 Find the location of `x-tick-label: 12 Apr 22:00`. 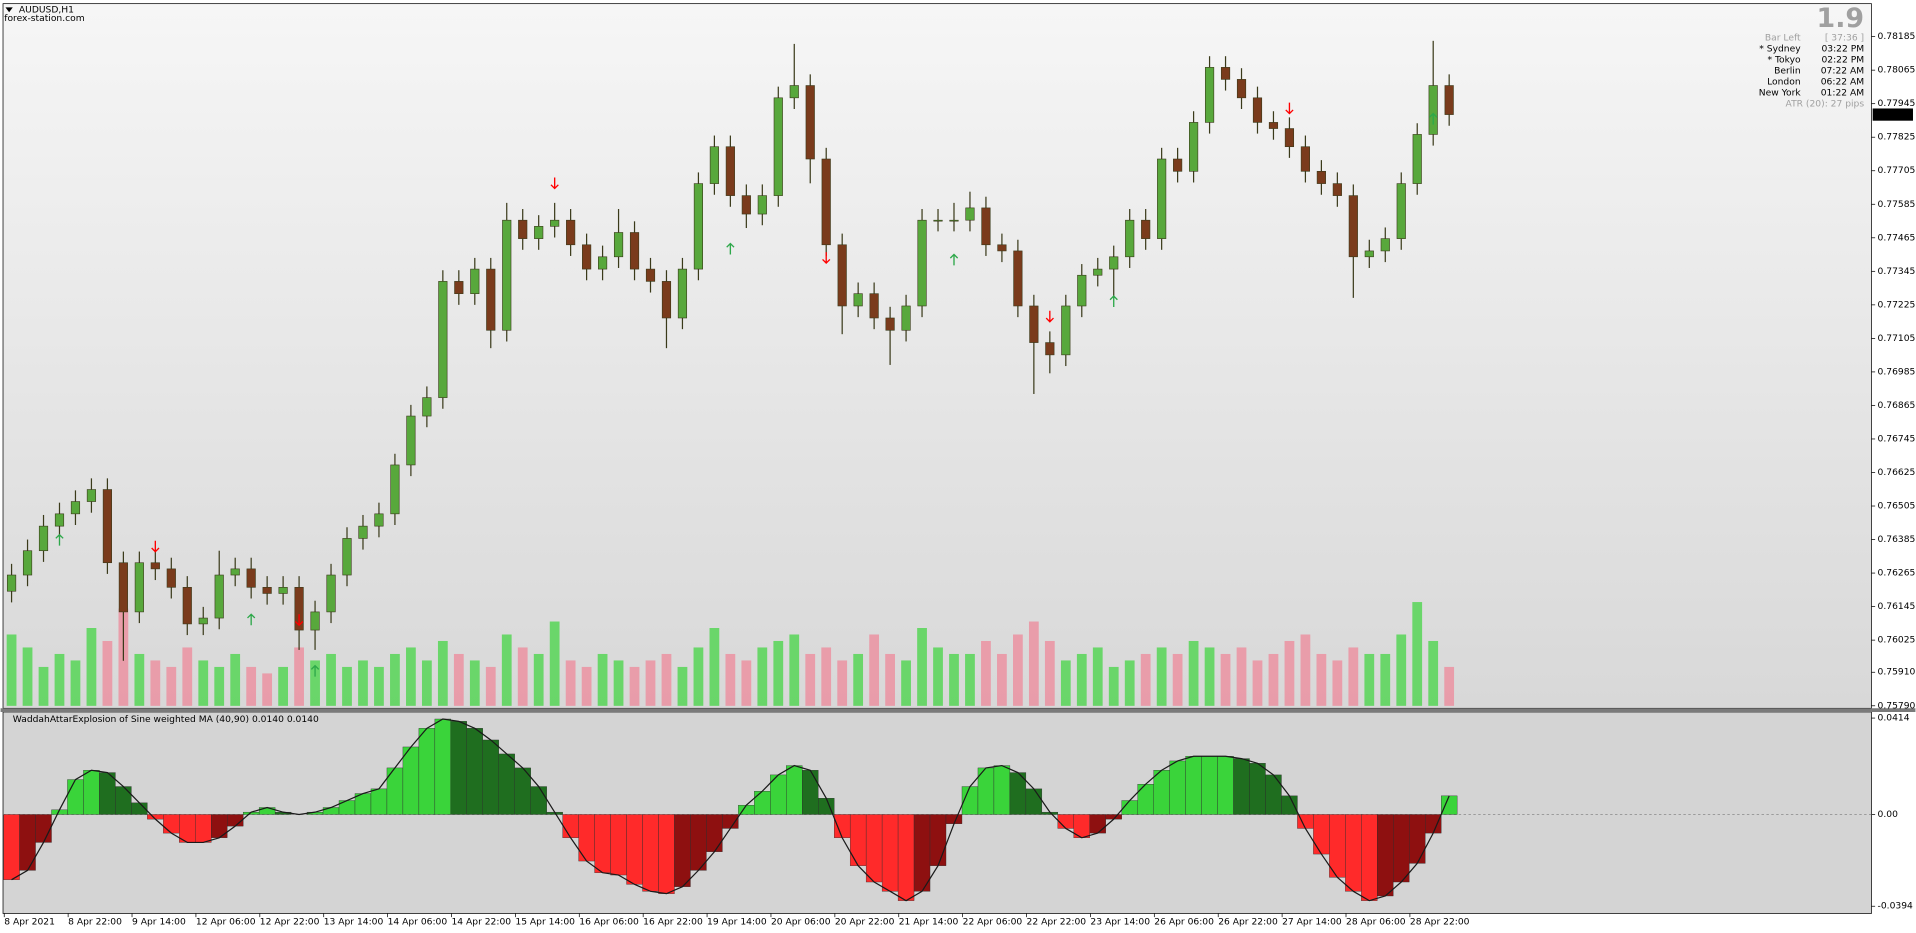

x-tick-label: 12 Apr 22:00 is located at coordinates (290, 923).